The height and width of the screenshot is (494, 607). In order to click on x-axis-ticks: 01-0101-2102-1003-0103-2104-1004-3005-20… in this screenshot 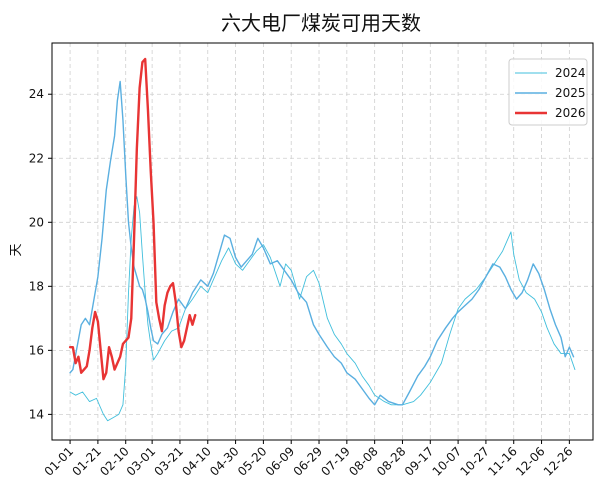, I will do `click(309, 459)`.